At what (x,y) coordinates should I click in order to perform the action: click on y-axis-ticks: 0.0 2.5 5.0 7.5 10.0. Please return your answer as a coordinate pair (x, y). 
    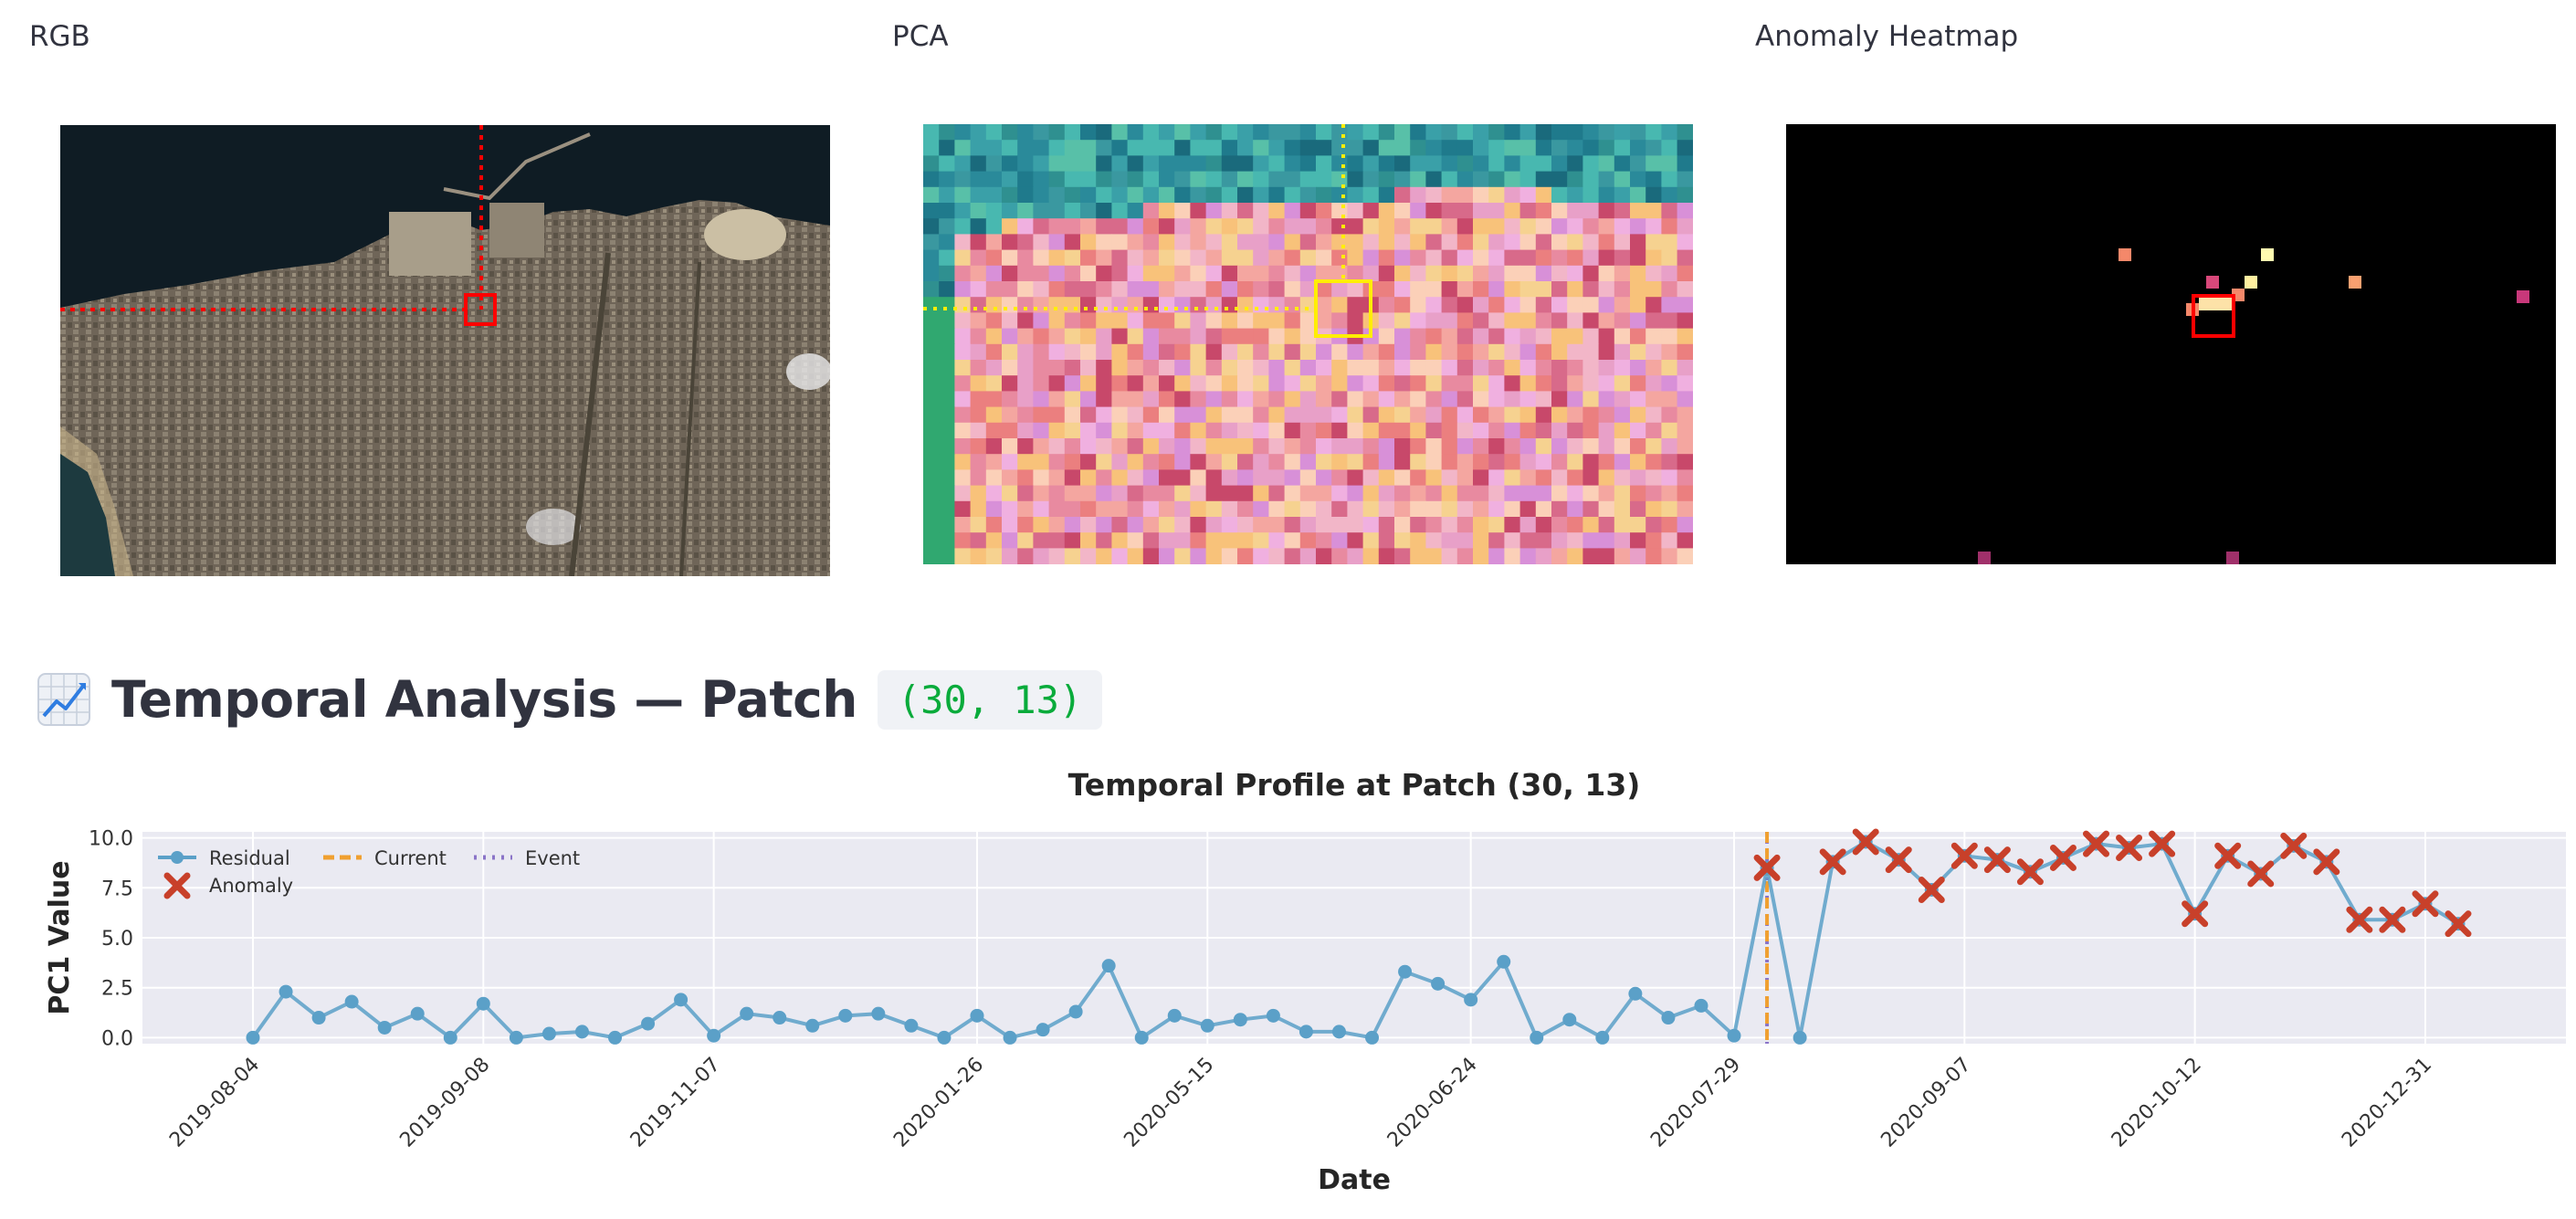
    Looking at the image, I should click on (111, 940).